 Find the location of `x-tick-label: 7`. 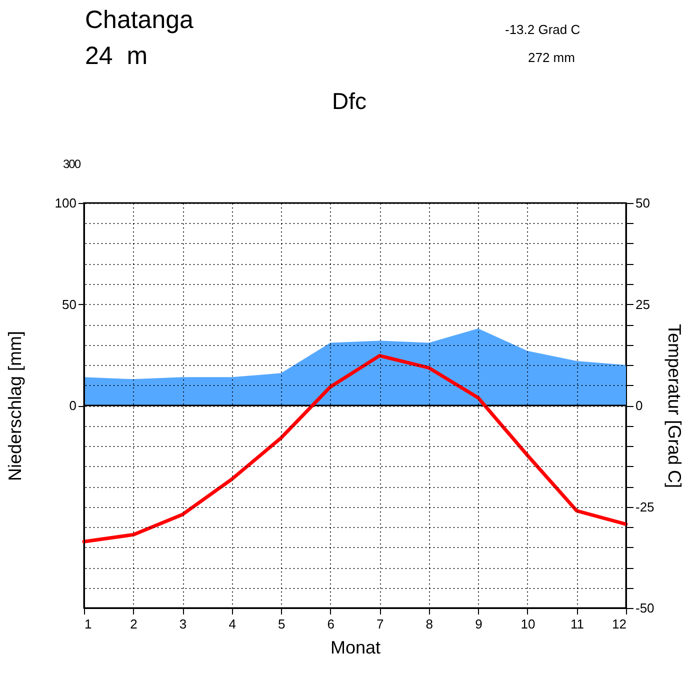

x-tick-label: 7 is located at coordinates (380, 624).